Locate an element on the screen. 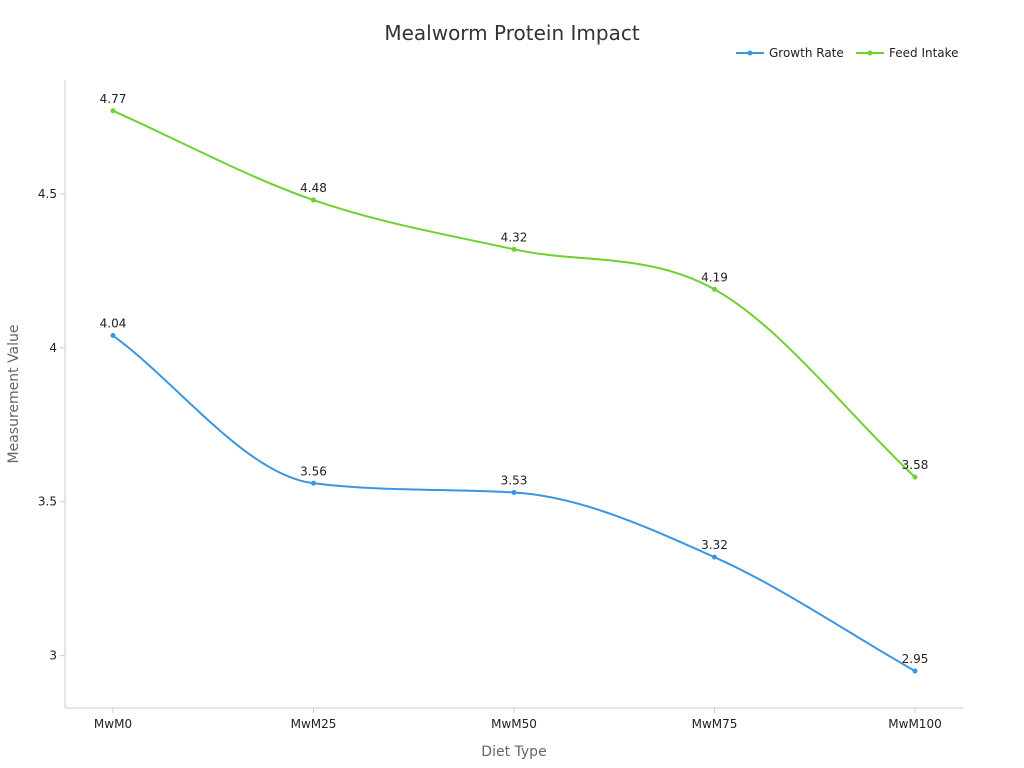 This screenshot has width=1024, height=768. x-tick-label: MwM0 is located at coordinates (113, 724).